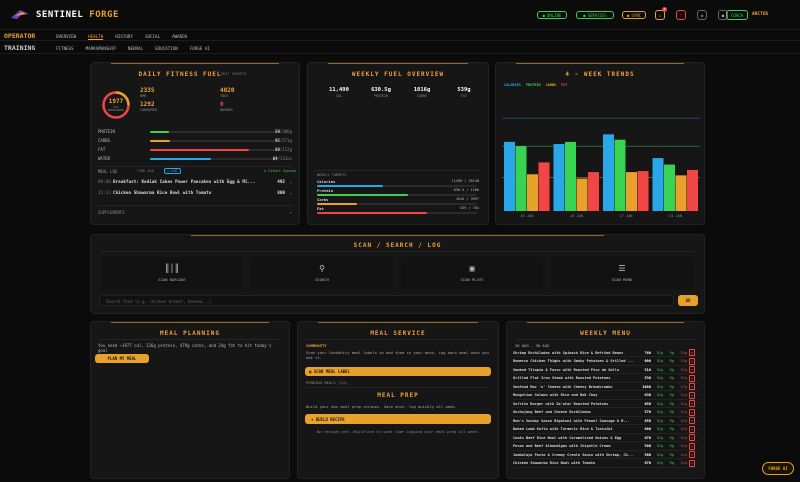 The image size is (800, 482). What do you see at coordinates (166, 48) in the screenshot?
I see `nav-sub-tab-3: EDUCATION` at bounding box center [166, 48].